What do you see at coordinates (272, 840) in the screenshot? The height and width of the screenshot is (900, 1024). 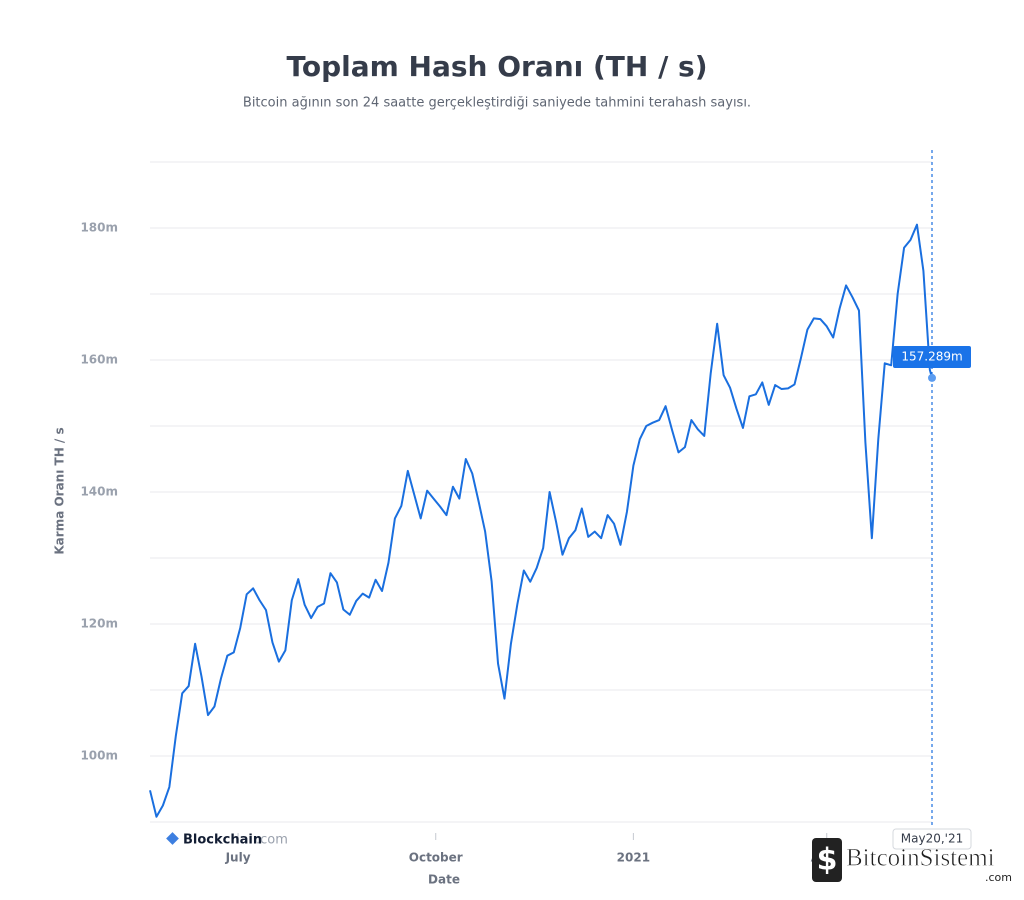 I see `logo-suffix: .com` at bounding box center [272, 840].